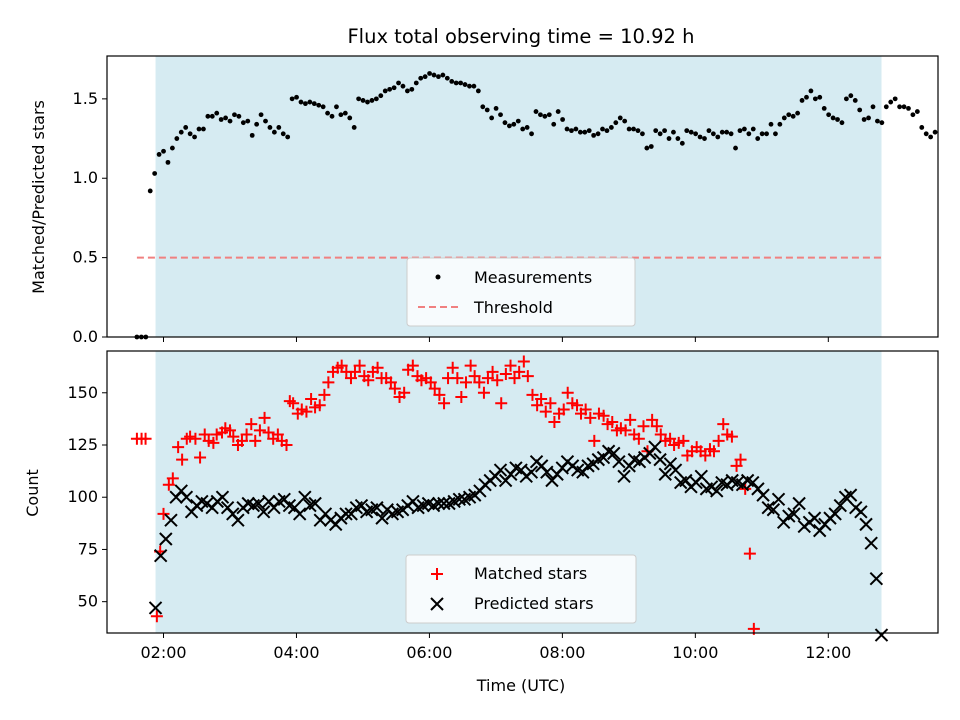  I want to click on measurements-legend-marker, so click(438, 277).